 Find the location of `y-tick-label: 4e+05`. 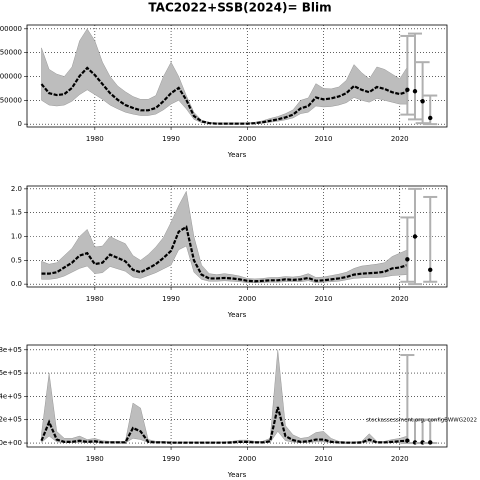

y-tick-label: 4e+05 is located at coordinates (11, 396).